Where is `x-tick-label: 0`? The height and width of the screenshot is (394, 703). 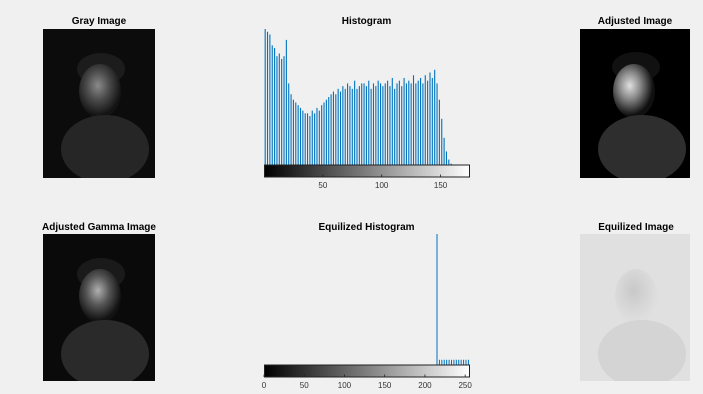
x-tick-label: 0 is located at coordinates (264, 385).